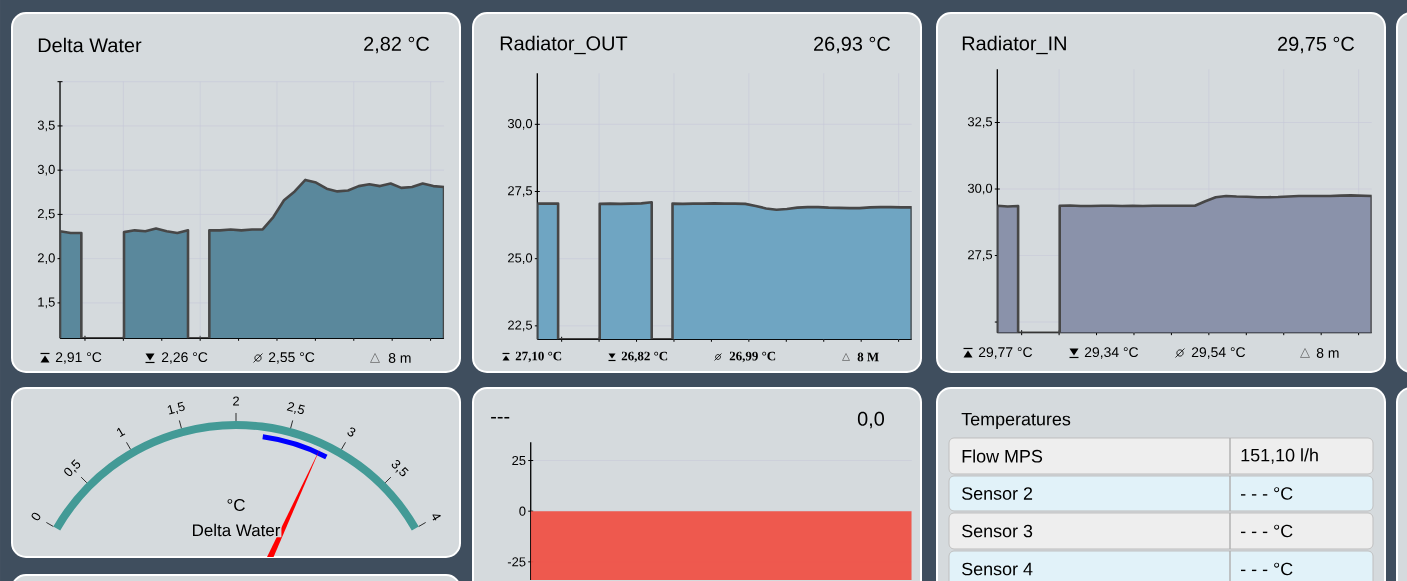 Image resolution: width=1407 pixels, height=581 pixels. Describe the element at coordinates (871, 420) in the screenshot. I see `chart-subtitle: 0,0` at that location.